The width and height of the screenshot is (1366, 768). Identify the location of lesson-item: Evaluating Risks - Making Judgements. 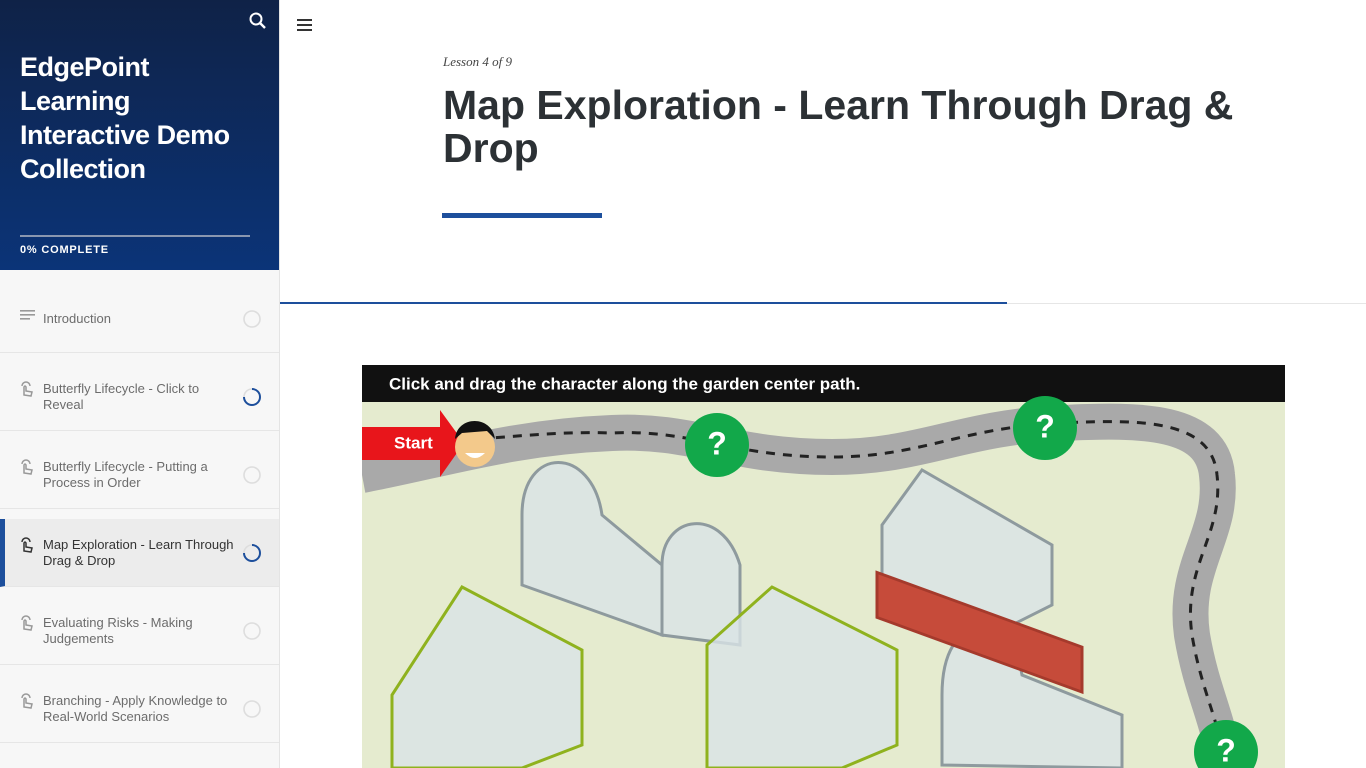
(139, 631).